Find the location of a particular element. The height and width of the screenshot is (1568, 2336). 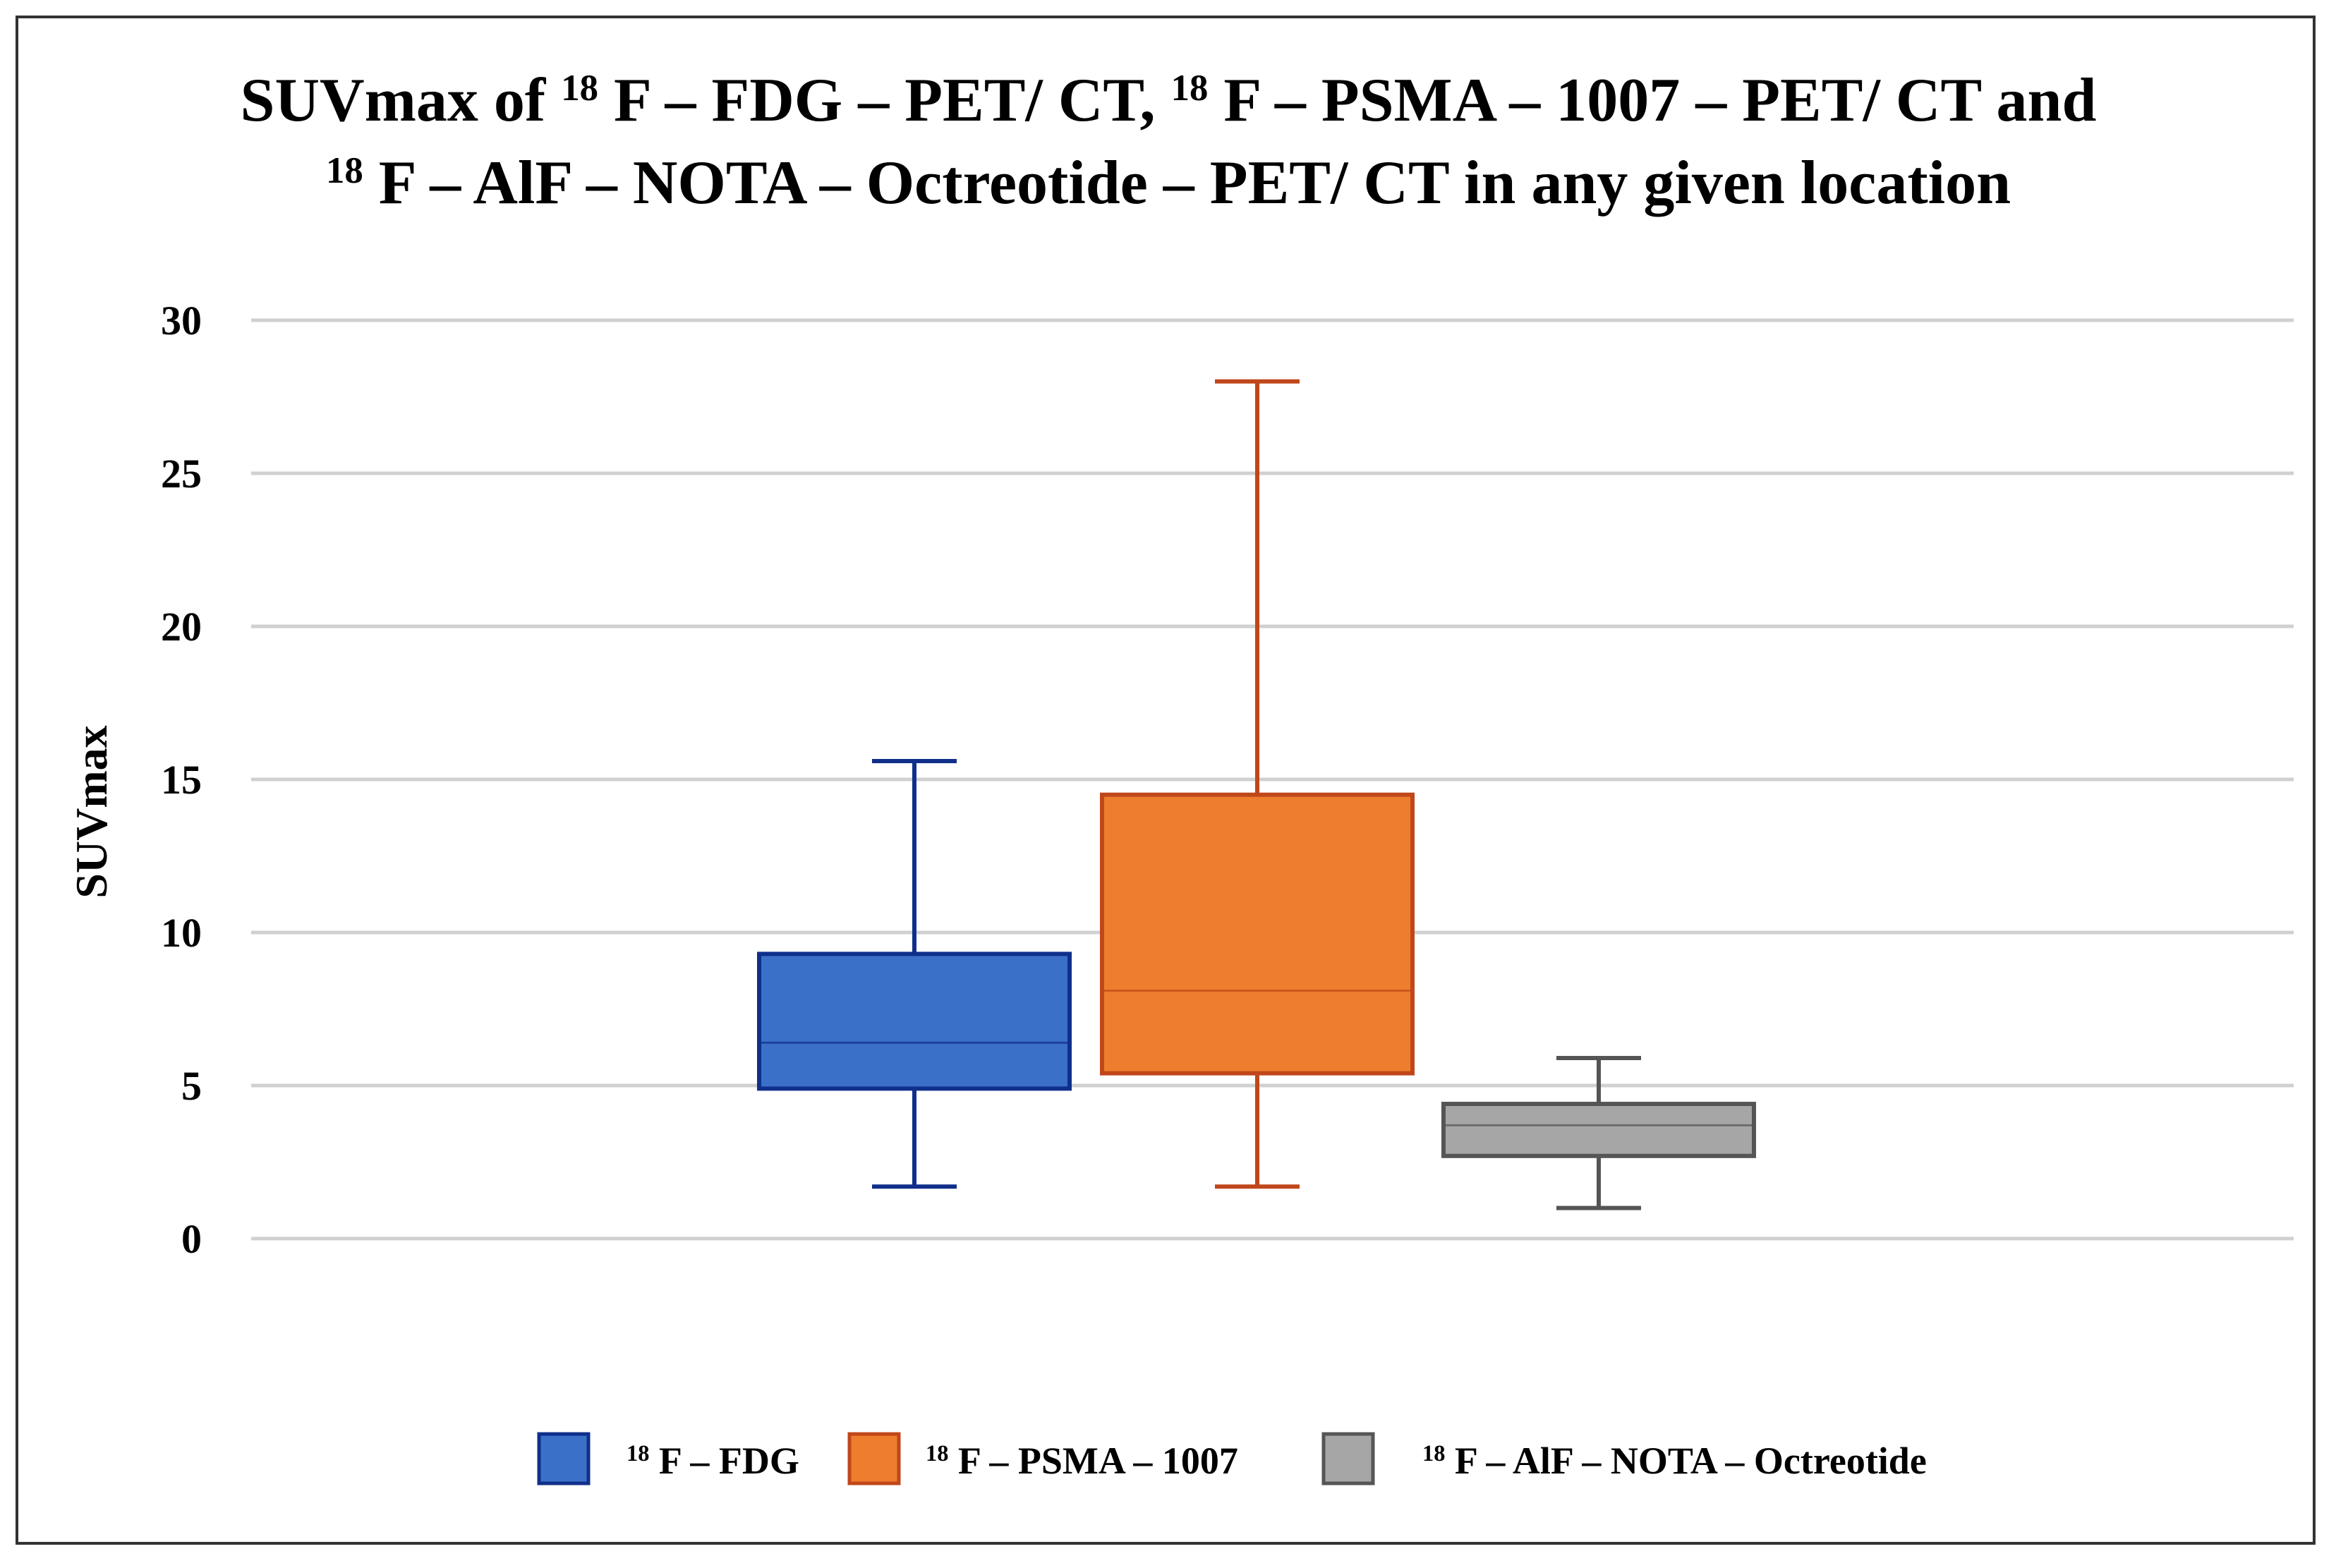

y-tick-label-0: 0 is located at coordinates (191, 1239).